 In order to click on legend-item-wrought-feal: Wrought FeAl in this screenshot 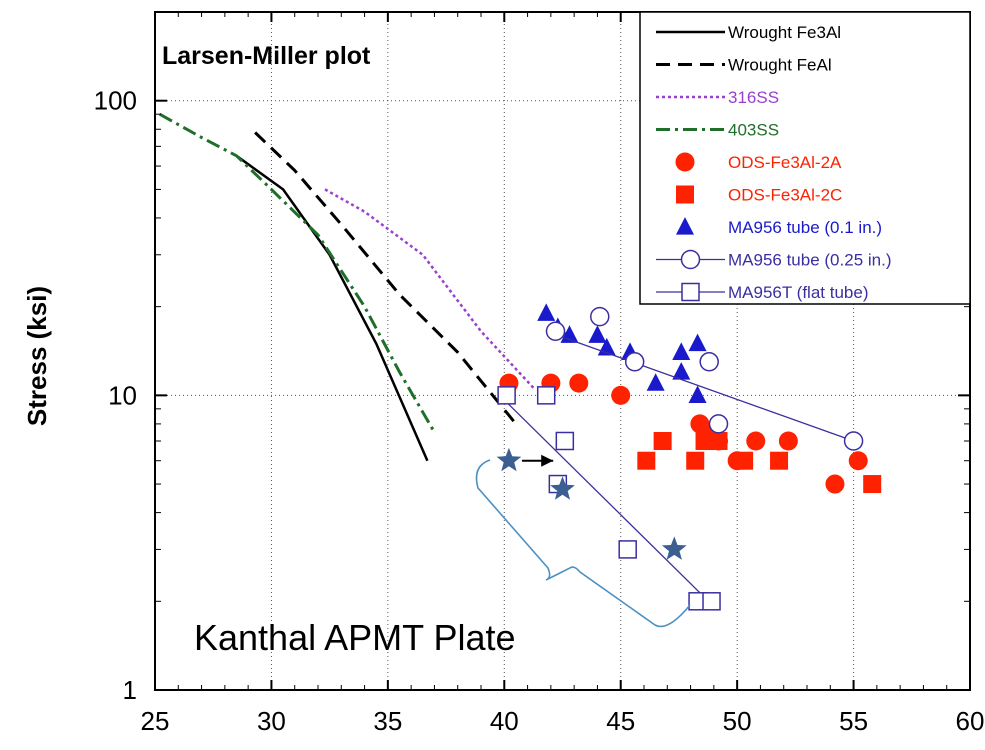, I will do `click(744, 65)`.